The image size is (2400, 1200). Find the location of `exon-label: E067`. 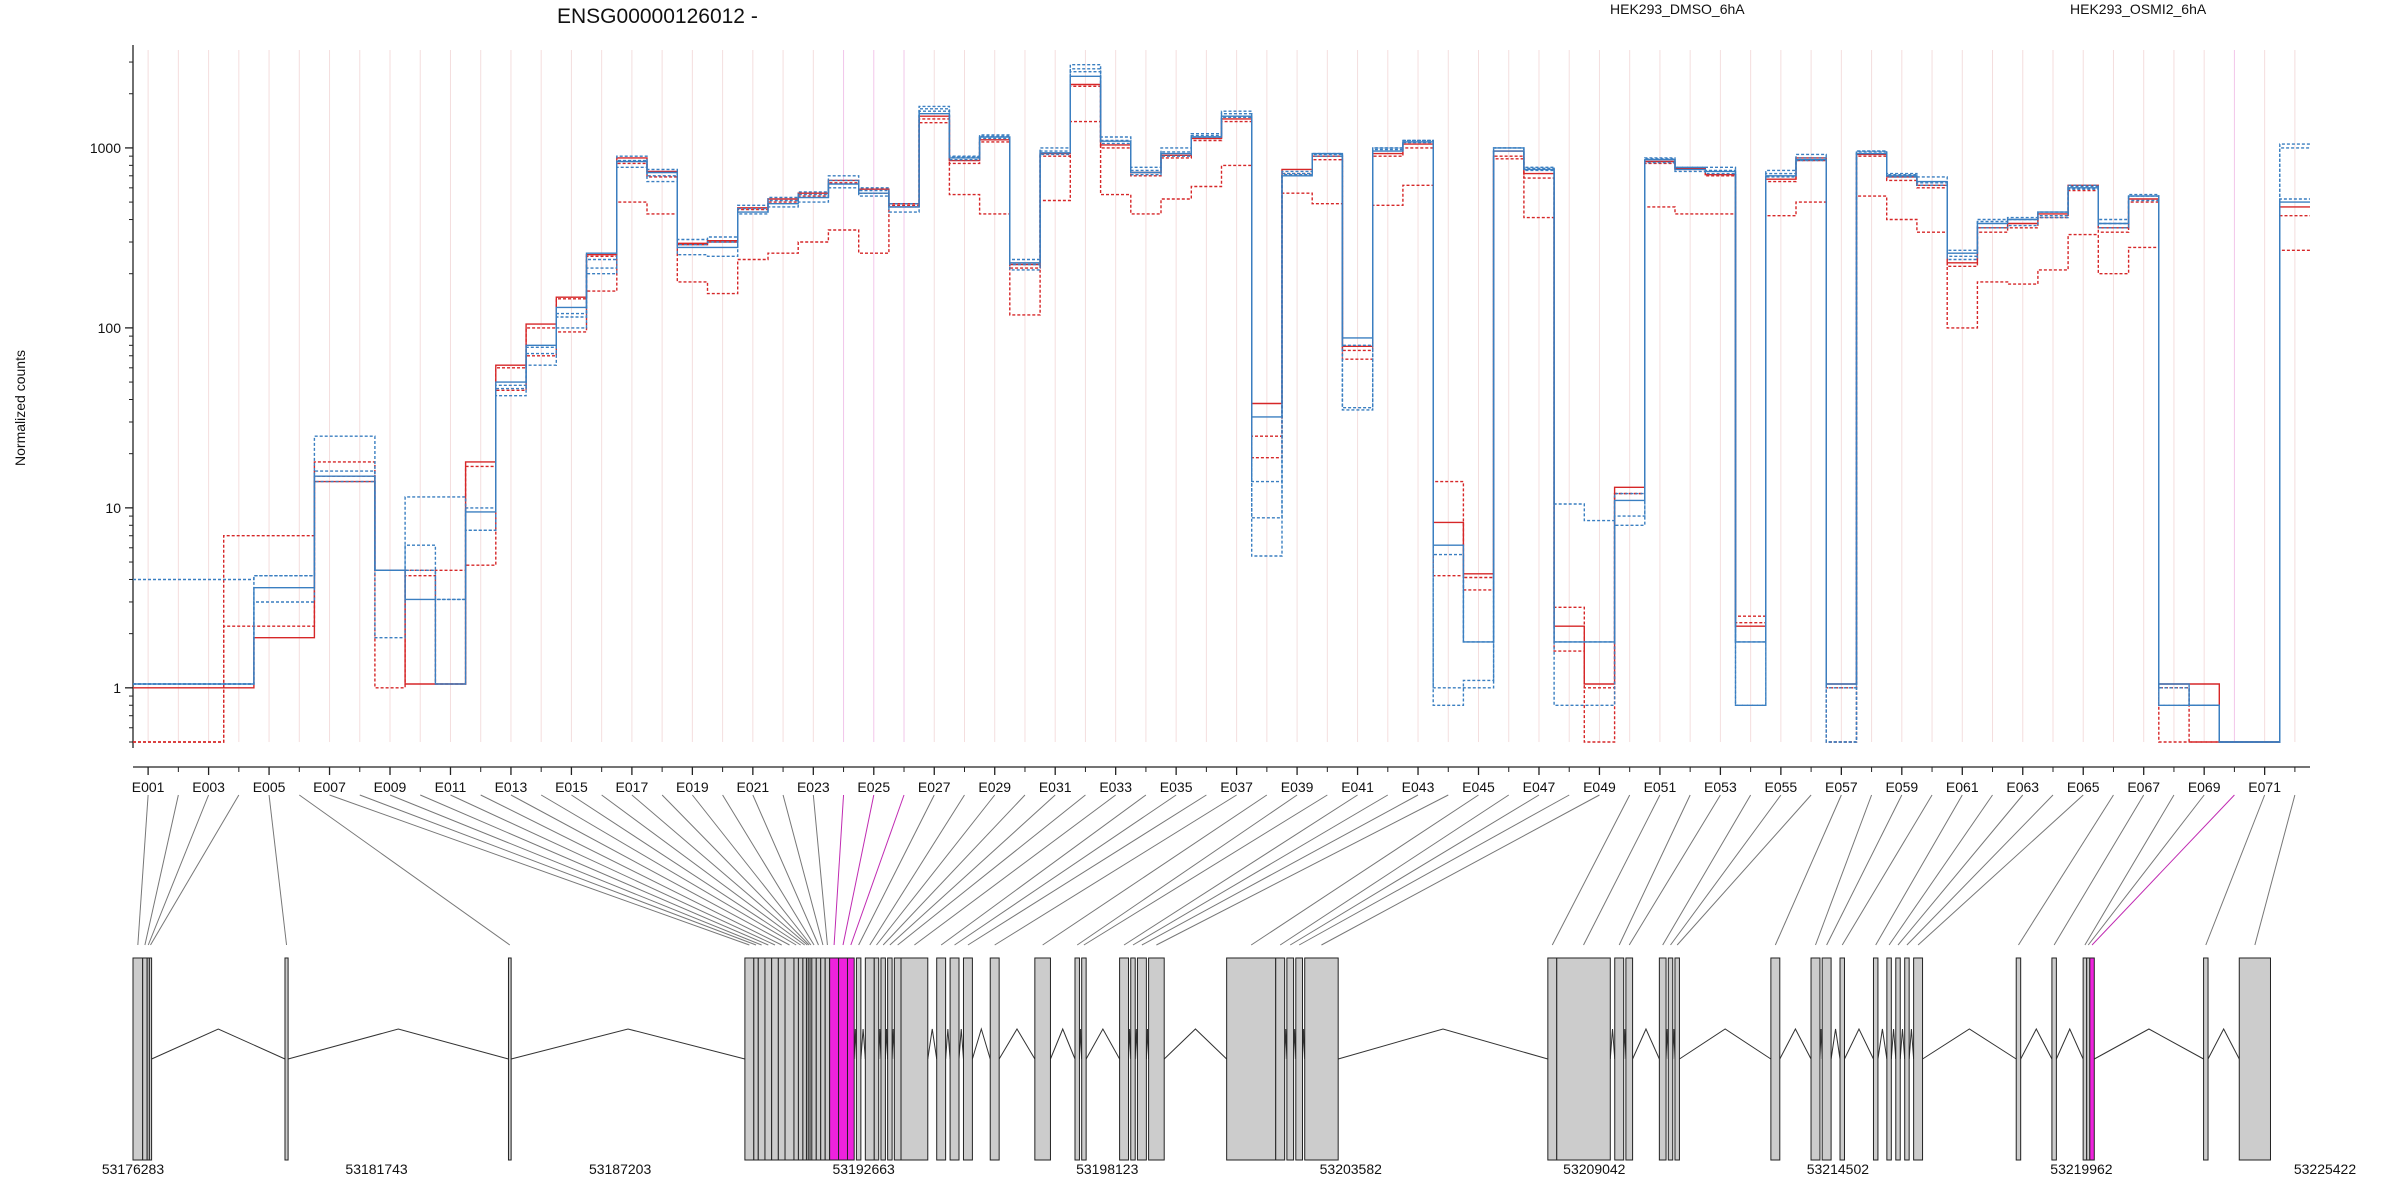

exon-label: E067 is located at coordinates (2143, 787).